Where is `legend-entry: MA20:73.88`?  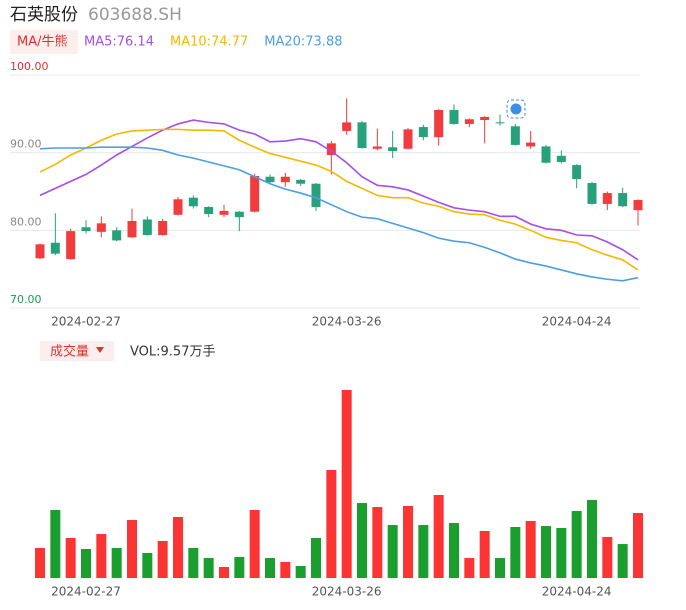 legend-entry: MA20:73.88 is located at coordinates (303, 42).